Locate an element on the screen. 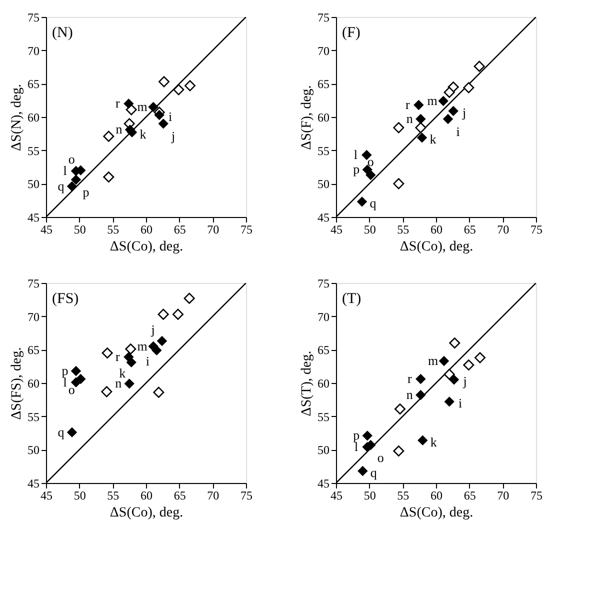 The image size is (608, 612). annotation: l is located at coordinates (356, 154).